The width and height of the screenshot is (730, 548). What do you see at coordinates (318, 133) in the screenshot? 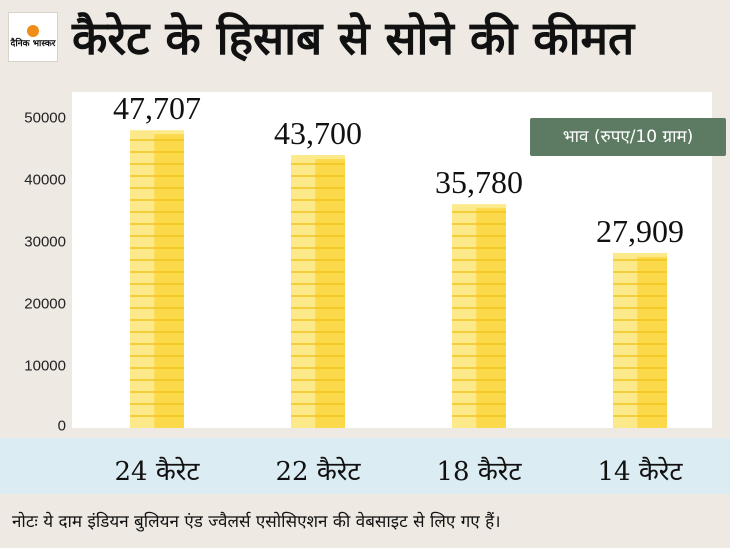
I see `value-label: 43,700` at bounding box center [318, 133].